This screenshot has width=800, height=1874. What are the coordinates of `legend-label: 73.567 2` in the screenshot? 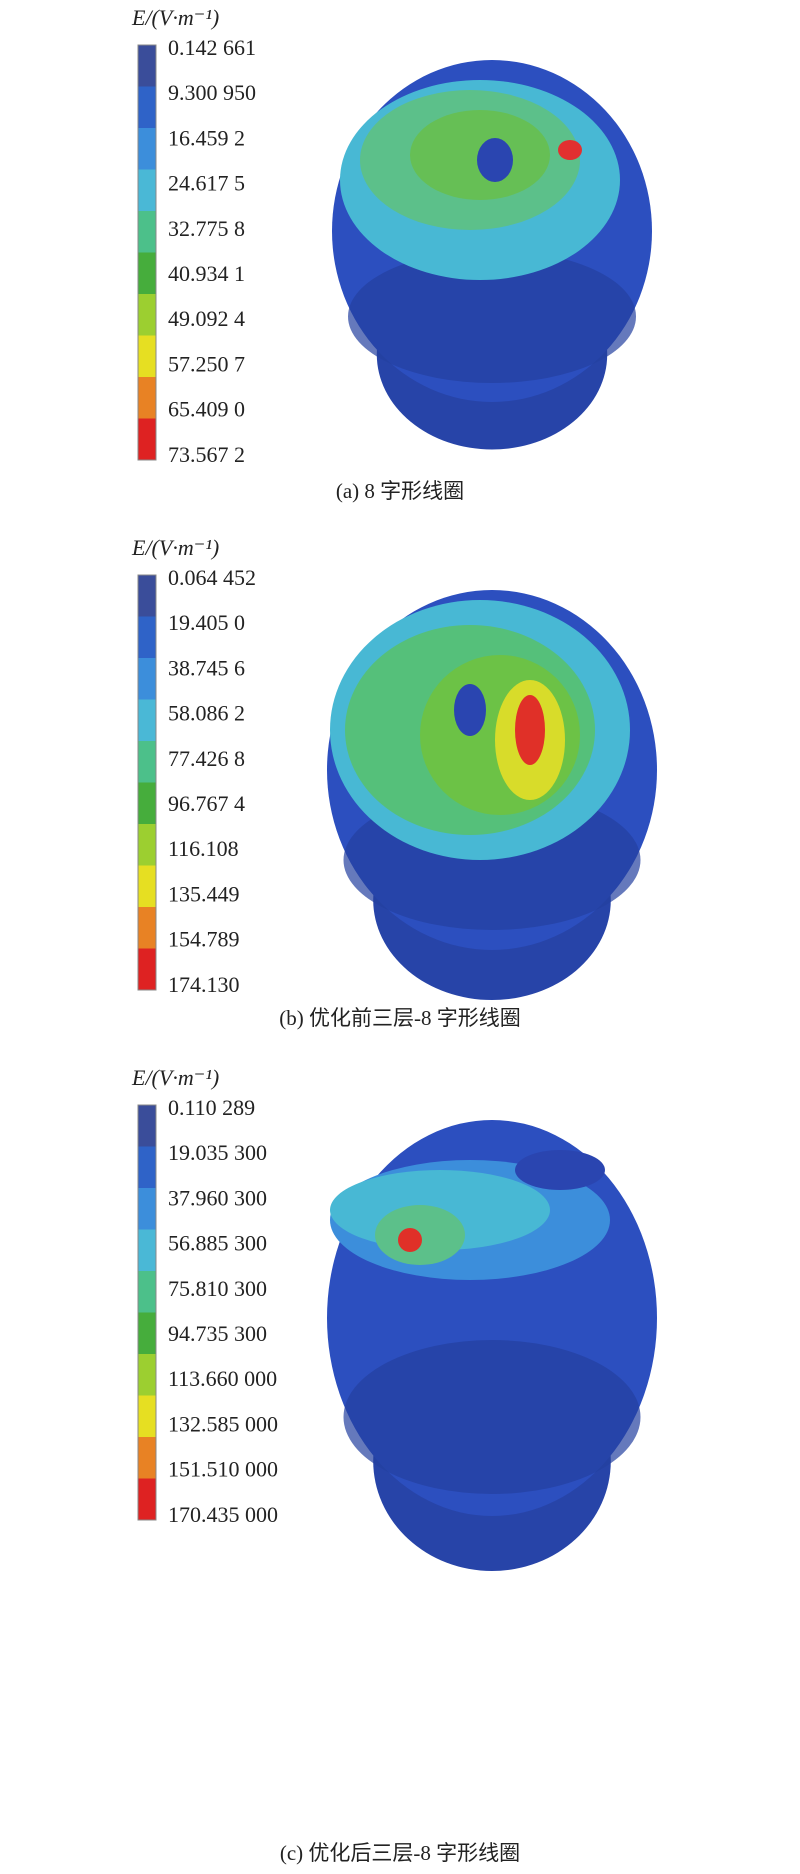 It's located at (206, 454).